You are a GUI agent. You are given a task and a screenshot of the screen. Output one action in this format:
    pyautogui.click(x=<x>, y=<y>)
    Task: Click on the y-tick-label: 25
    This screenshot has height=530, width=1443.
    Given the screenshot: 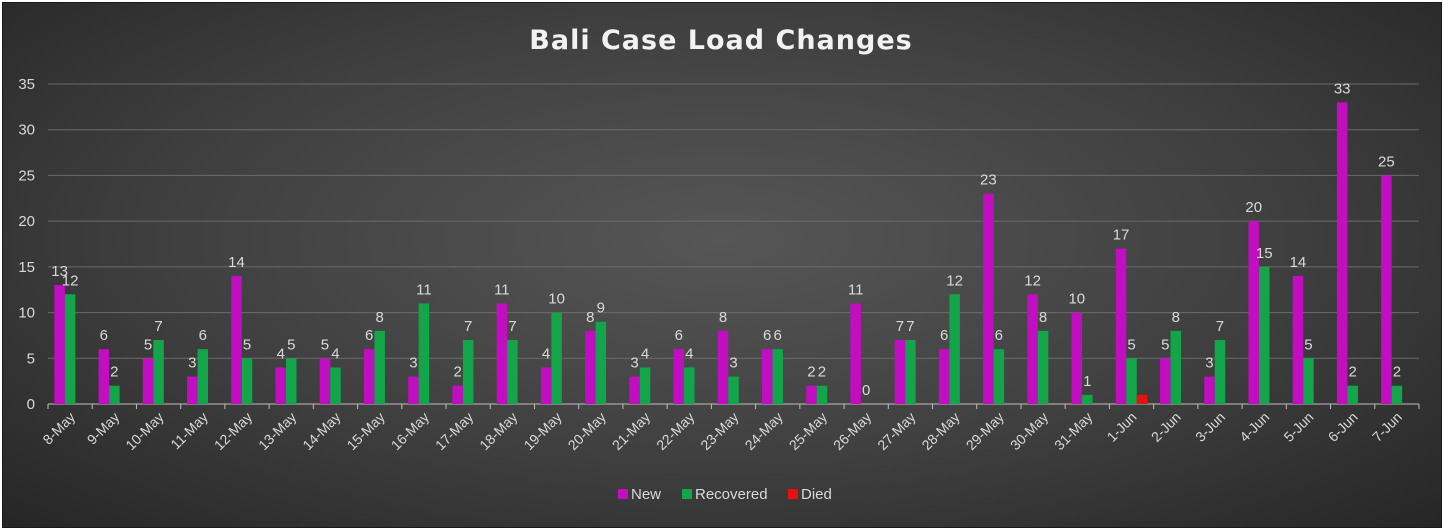 What is the action you would take?
    pyautogui.click(x=26, y=175)
    